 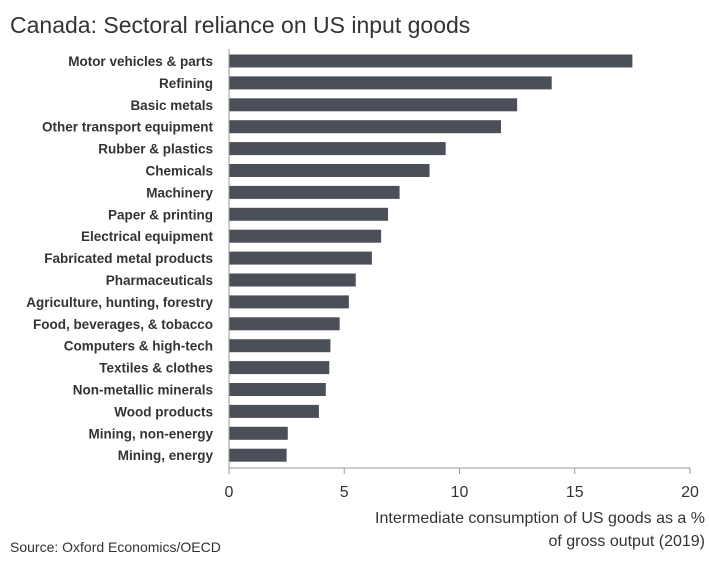 What do you see at coordinates (179, 171) in the screenshot?
I see `category-label-5: Chemicals` at bounding box center [179, 171].